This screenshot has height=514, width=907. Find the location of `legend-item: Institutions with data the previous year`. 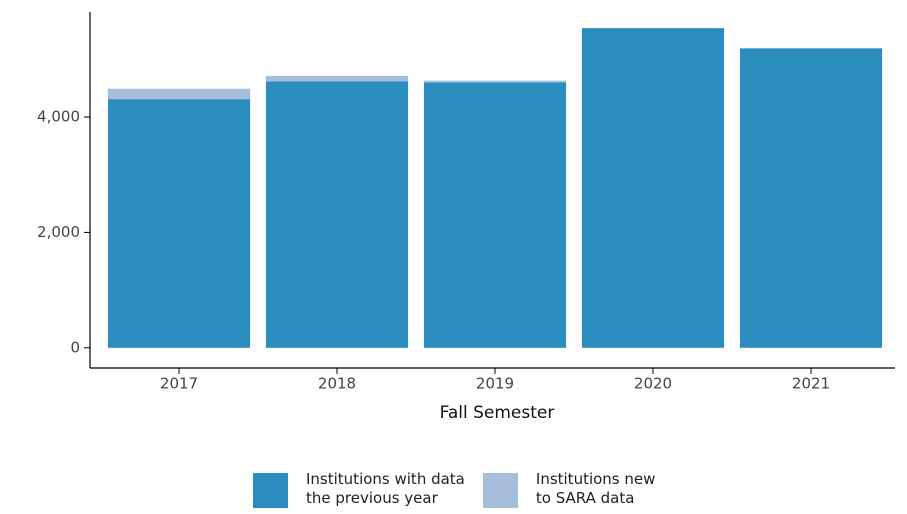

legend-item: Institutions with data the previous year is located at coordinates (359, 489).